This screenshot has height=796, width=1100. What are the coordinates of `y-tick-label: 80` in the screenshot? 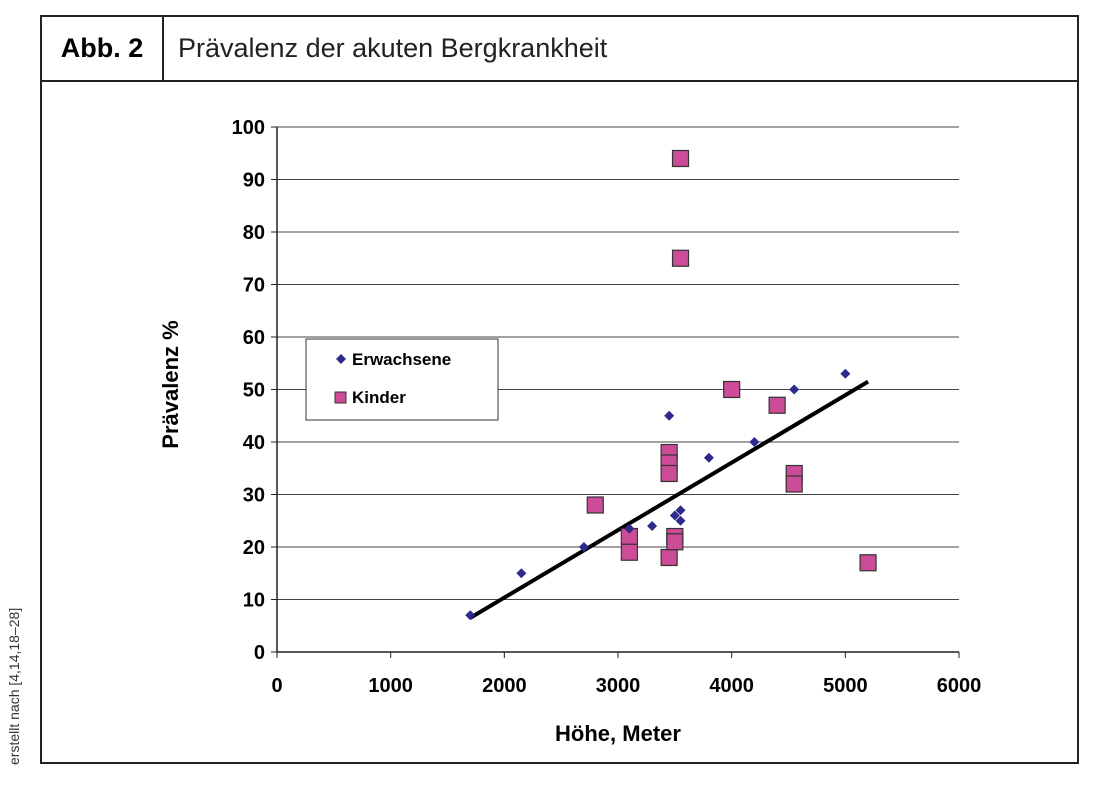 It's located at (254, 233).